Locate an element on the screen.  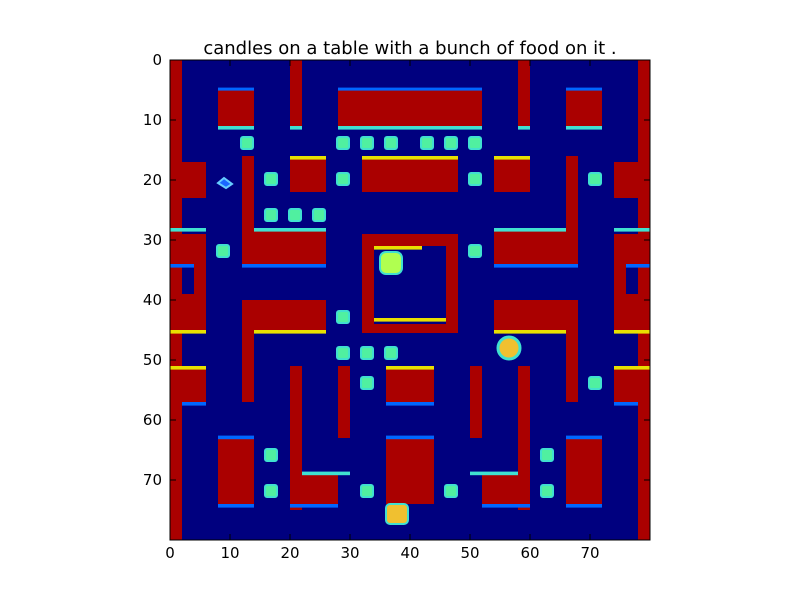
x-tick-label: 40 is located at coordinates (409, 553).